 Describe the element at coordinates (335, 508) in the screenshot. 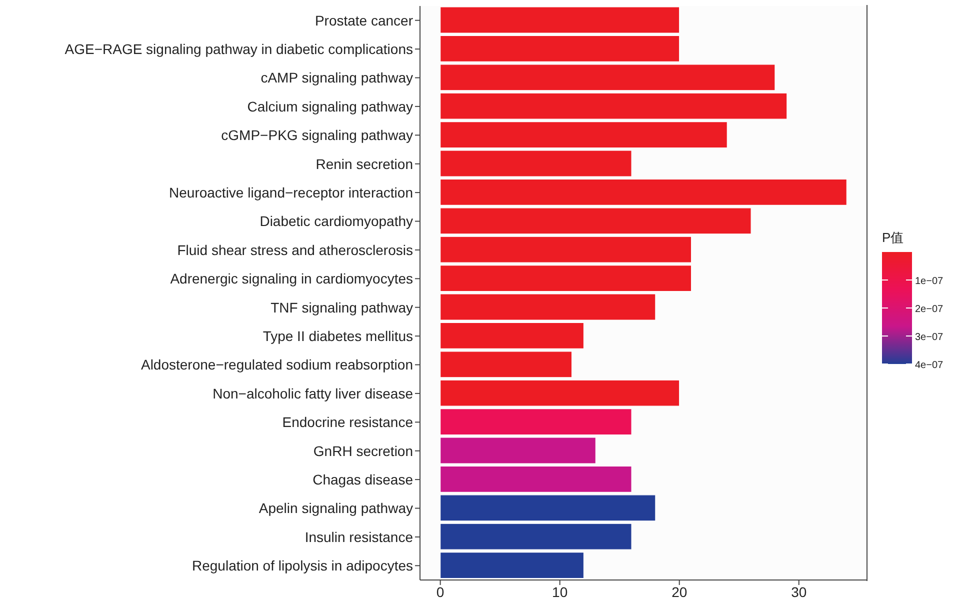

I see `y-tick-label: Apelin signaling pathway` at that location.